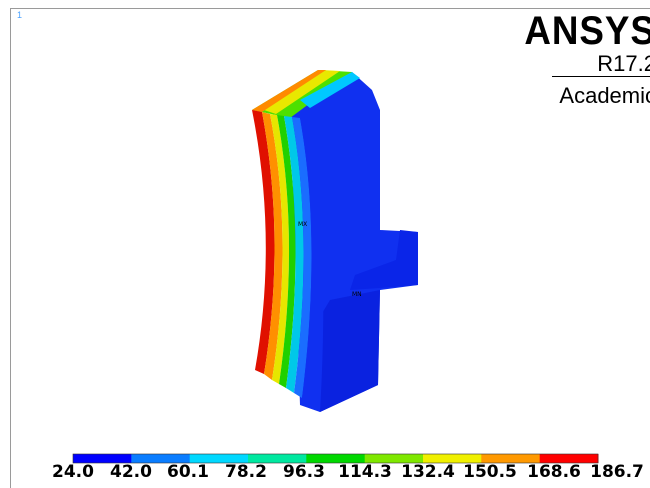 Image resolution: width=650 pixels, height=488 pixels. What do you see at coordinates (73, 472) in the screenshot?
I see `legend-label-0: 24.0` at bounding box center [73, 472].